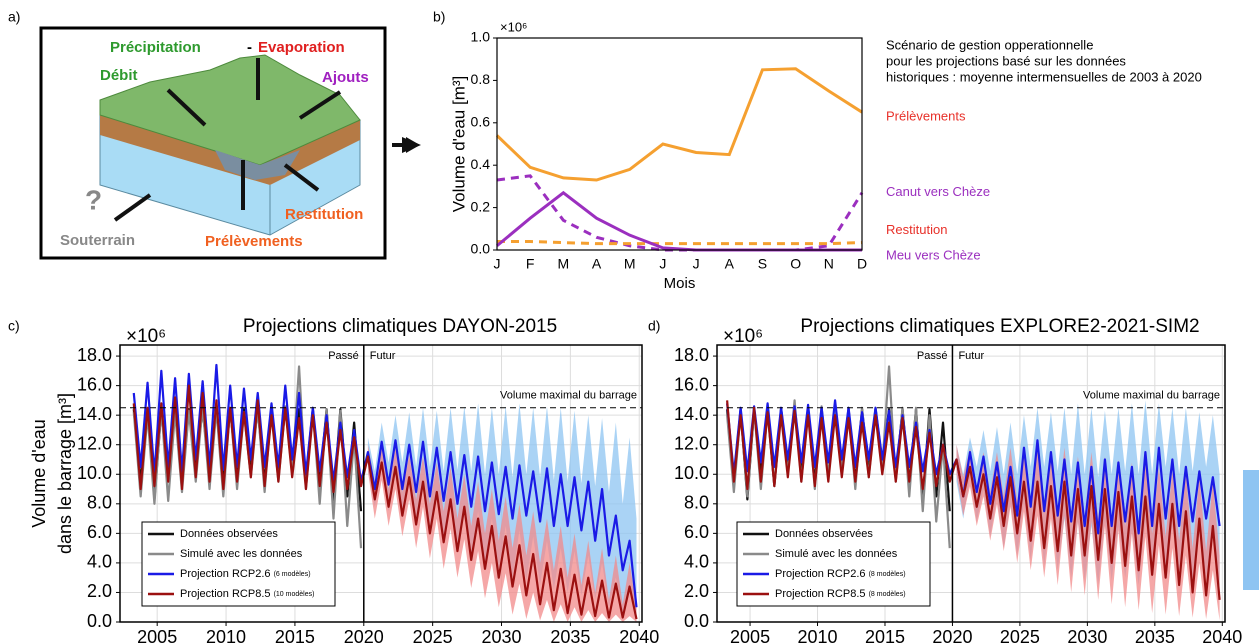  Describe the element at coordinates (926, 116) in the screenshot. I see `legend-label: Prélèvements` at that location.